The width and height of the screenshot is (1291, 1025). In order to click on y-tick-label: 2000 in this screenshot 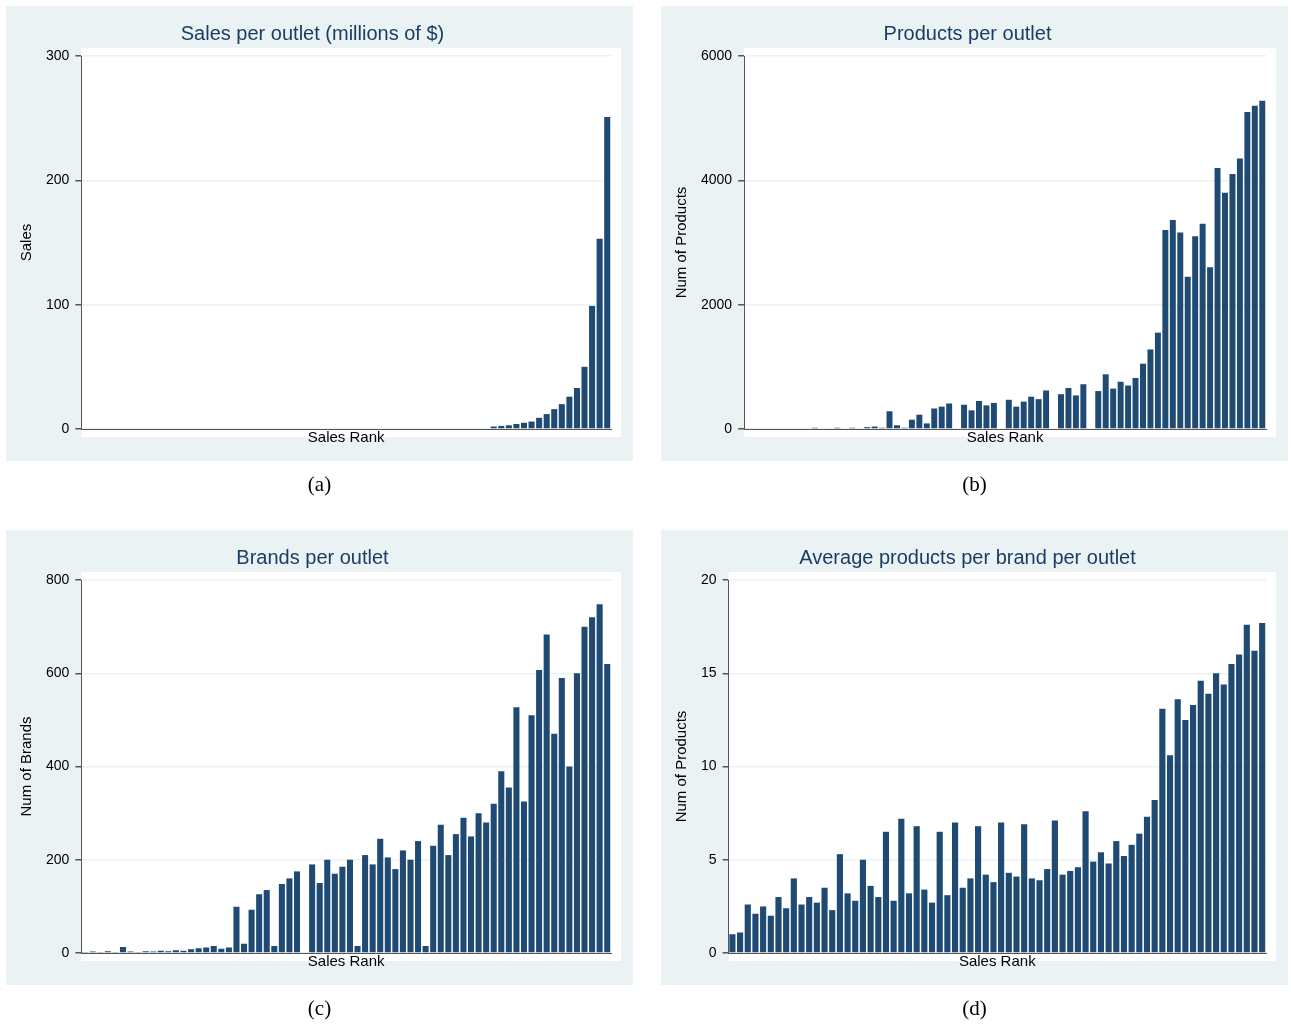, I will do `click(716, 303)`.